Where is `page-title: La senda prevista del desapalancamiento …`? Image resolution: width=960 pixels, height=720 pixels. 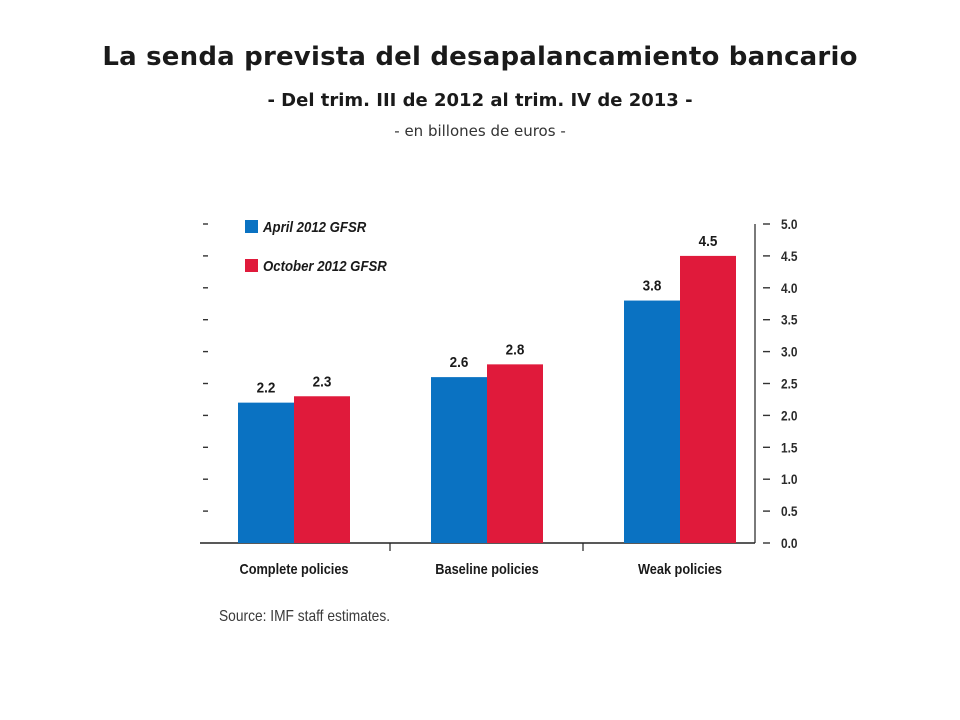
page-title: La senda prevista del desapalancamiento … is located at coordinates (480, 57).